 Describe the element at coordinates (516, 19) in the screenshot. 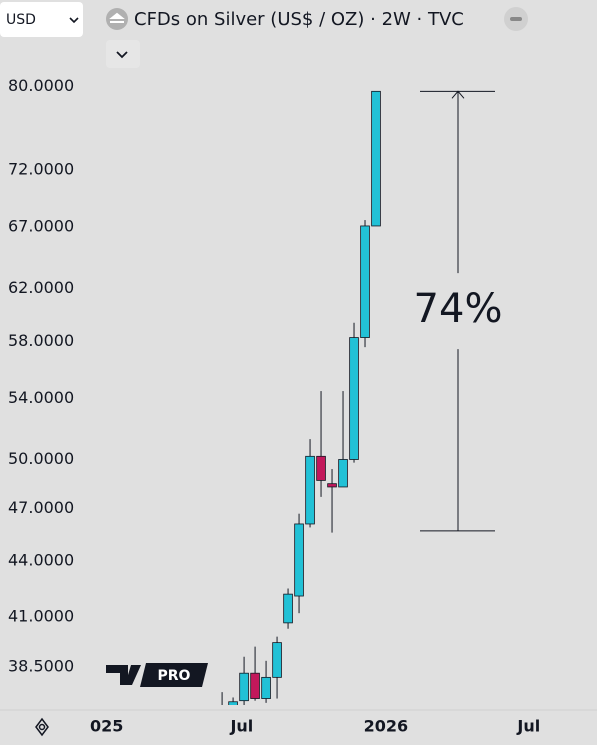

I see `status-glyph` at that location.